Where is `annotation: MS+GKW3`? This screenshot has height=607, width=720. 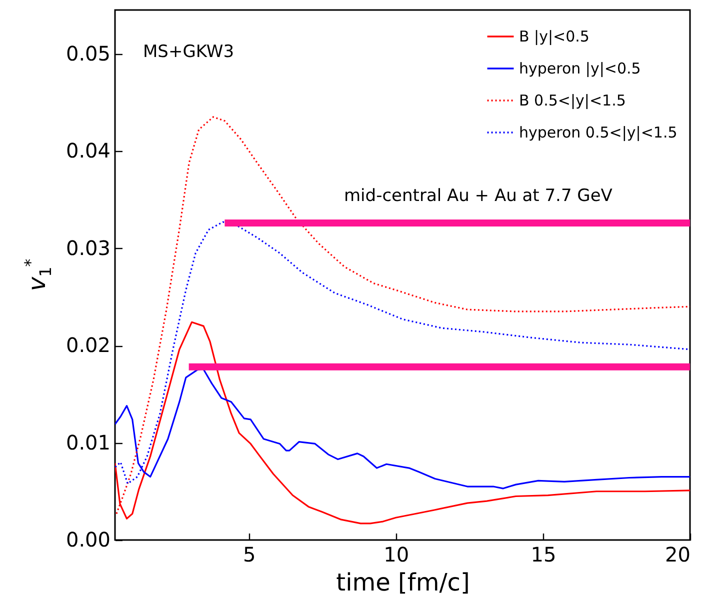 annotation: MS+GKW3 is located at coordinates (188, 52).